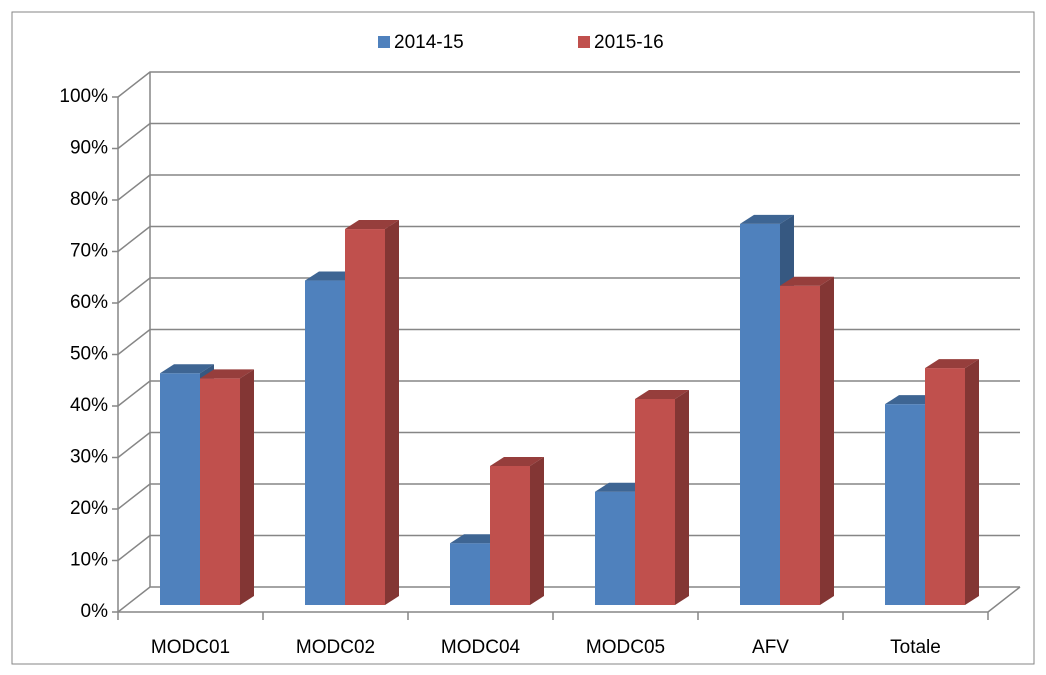  Describe the element at coordinates (89, 302) in the screenshot. I see `y-tick-label: 60%` at that location.